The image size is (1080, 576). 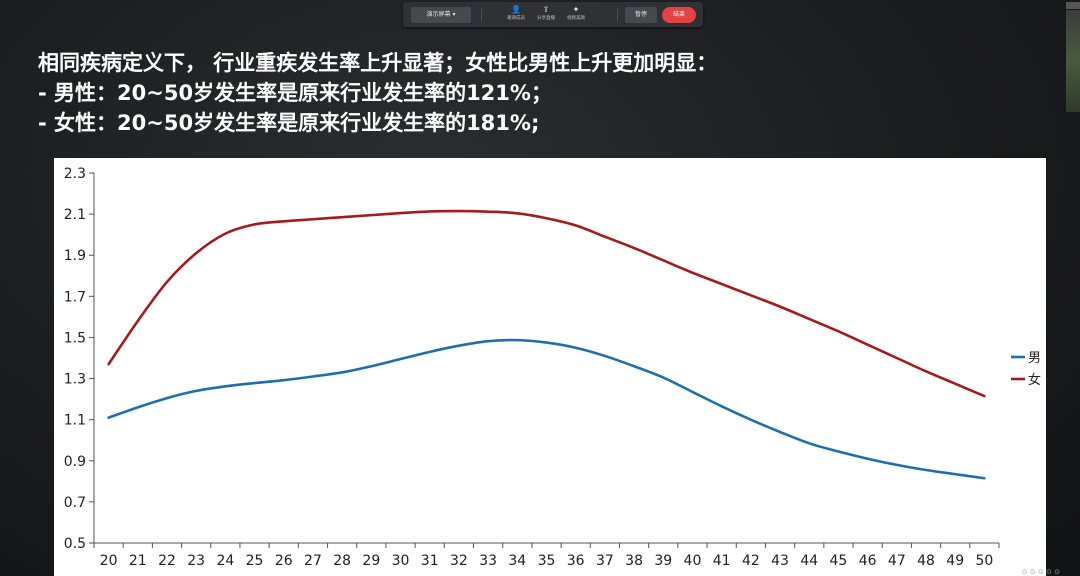 What do you see at coordinates (722, 561) in the screenshot?
I see `x-tick-label: 41` at bounding box center [722, 561].